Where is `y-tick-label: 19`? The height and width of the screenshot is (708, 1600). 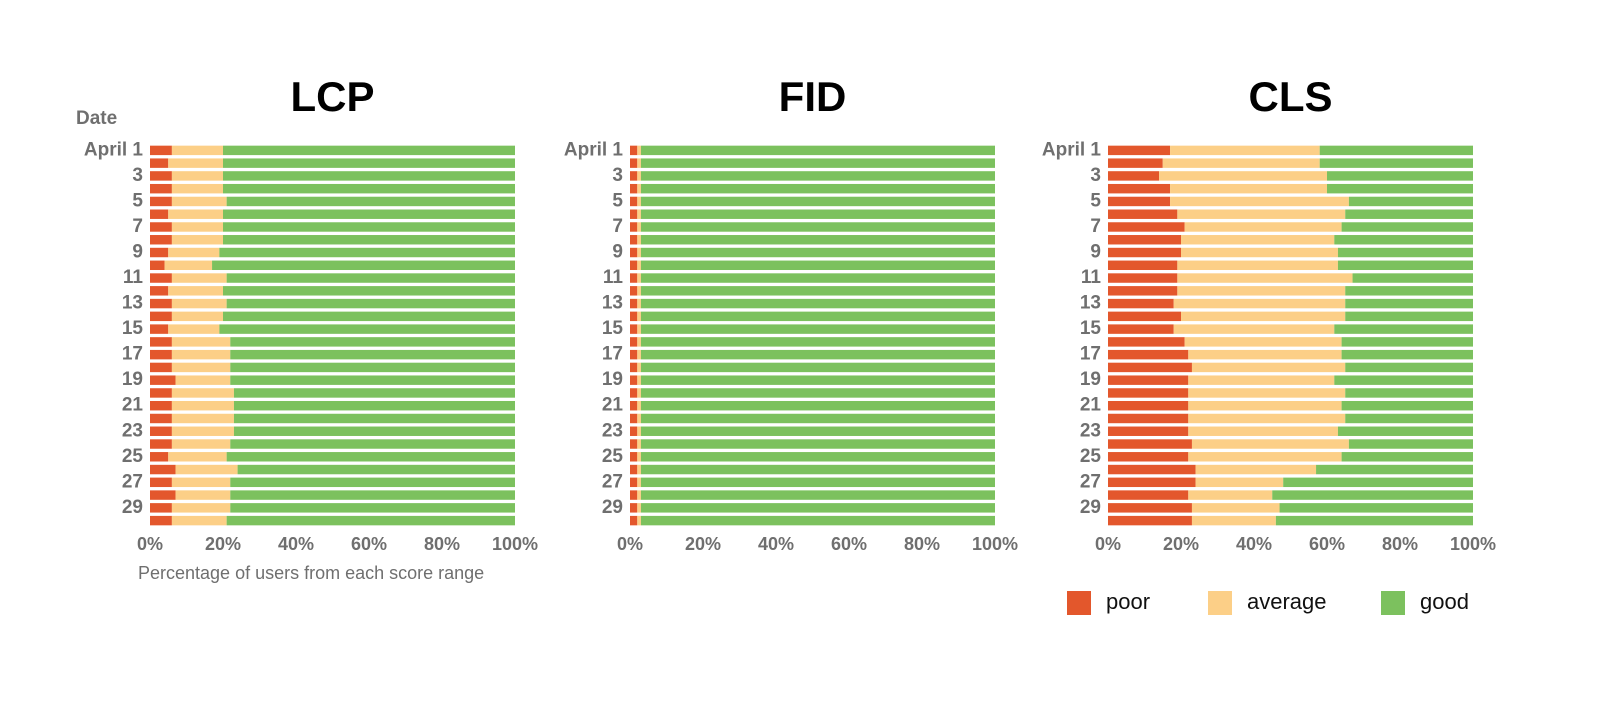
y-tick-label: 19 is located at coordinates (612, 379).